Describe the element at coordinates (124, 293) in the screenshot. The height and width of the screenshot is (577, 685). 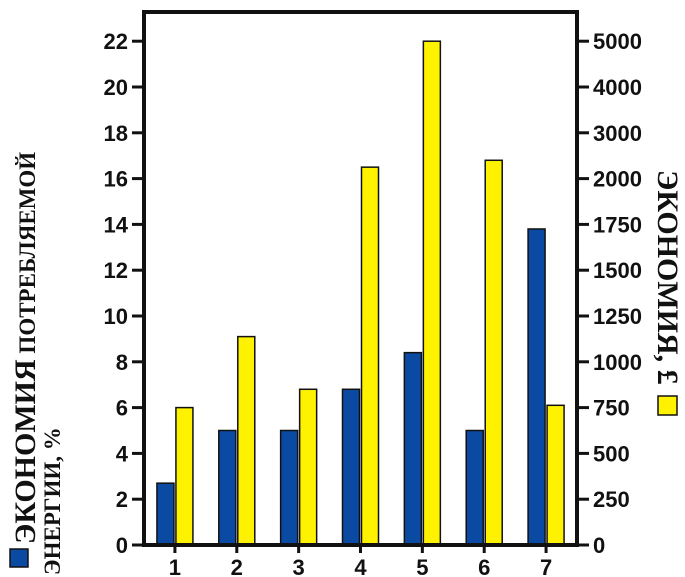
I see `left-axis-ticks: 0 2 4 6 8 10 12 14 16 18 20 22` at that location.